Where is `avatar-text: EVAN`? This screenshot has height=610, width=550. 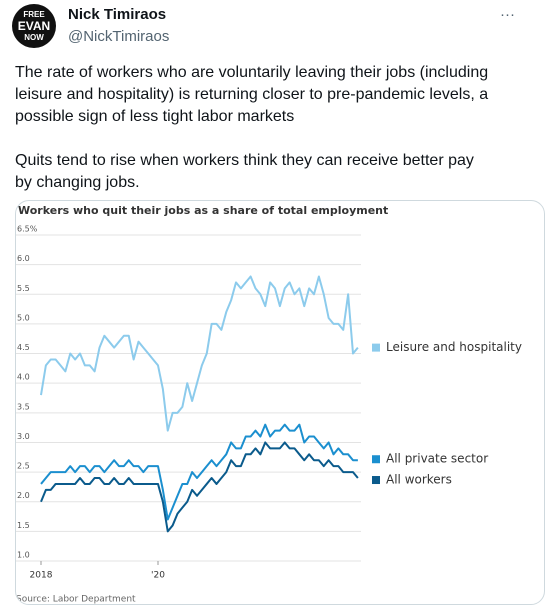 avatar-text: EVAN is located at coordinates (34, 25).